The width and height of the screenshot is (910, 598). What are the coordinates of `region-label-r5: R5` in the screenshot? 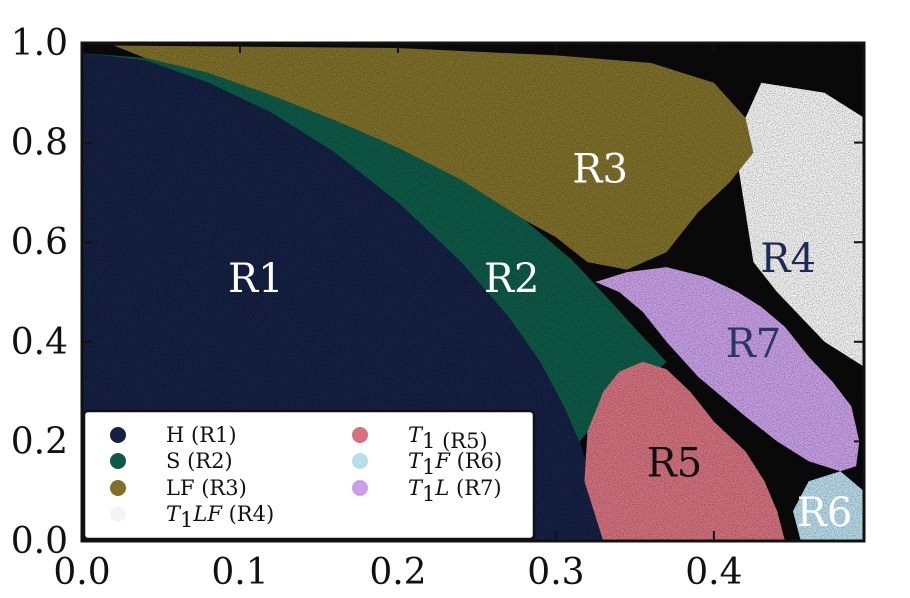 It's located at (675, 463).